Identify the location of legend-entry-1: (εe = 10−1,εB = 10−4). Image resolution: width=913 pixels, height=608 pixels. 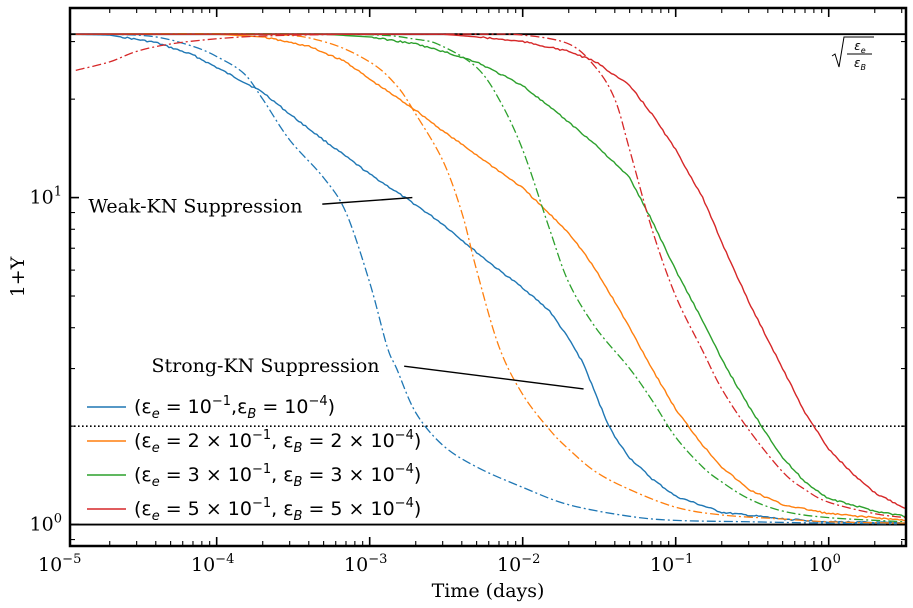
(211, 408).